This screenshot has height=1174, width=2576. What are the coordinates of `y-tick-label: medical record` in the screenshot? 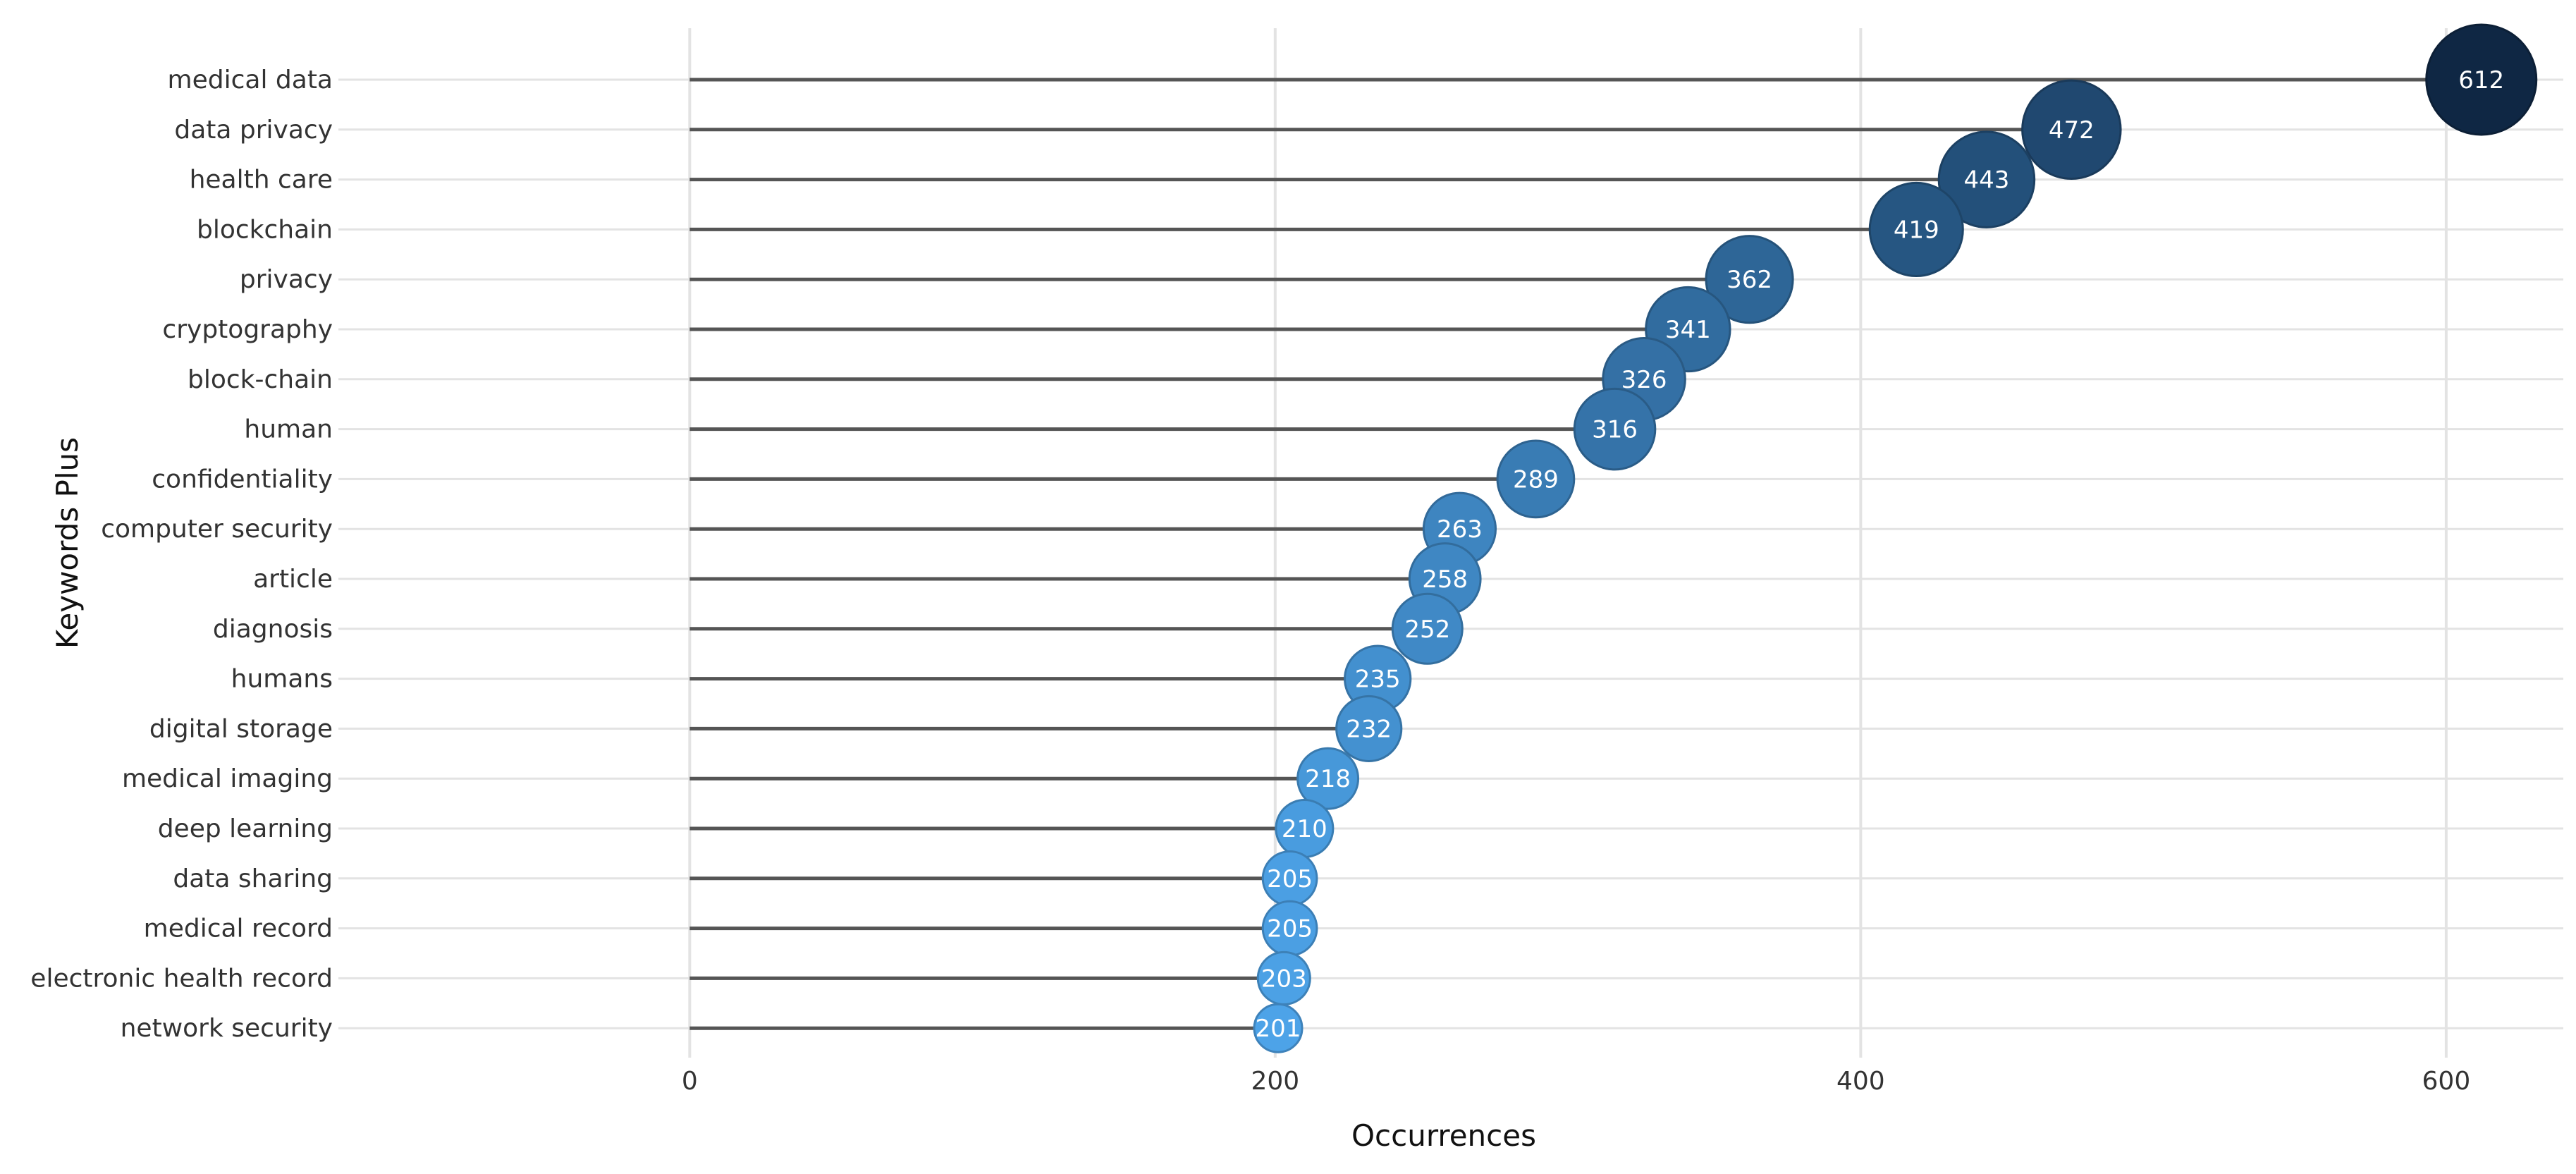 It's located at (238, 929).